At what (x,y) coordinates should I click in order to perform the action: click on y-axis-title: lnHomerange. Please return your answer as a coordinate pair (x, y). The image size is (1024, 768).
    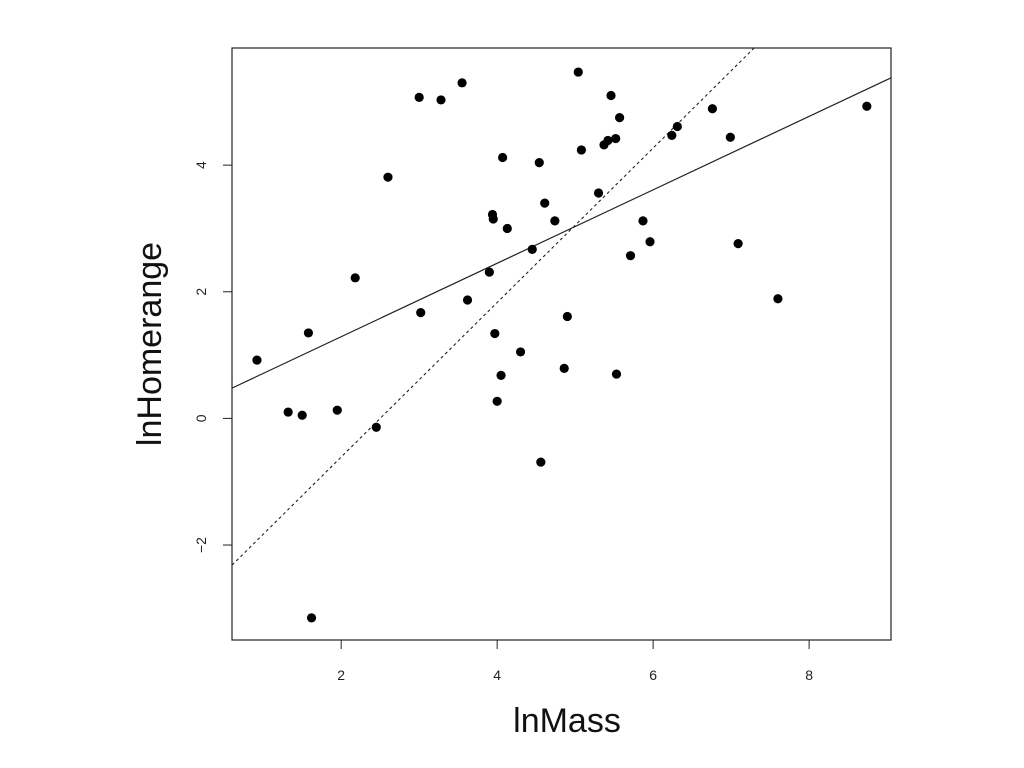
    Looking at the image, I should click on (150, 344).